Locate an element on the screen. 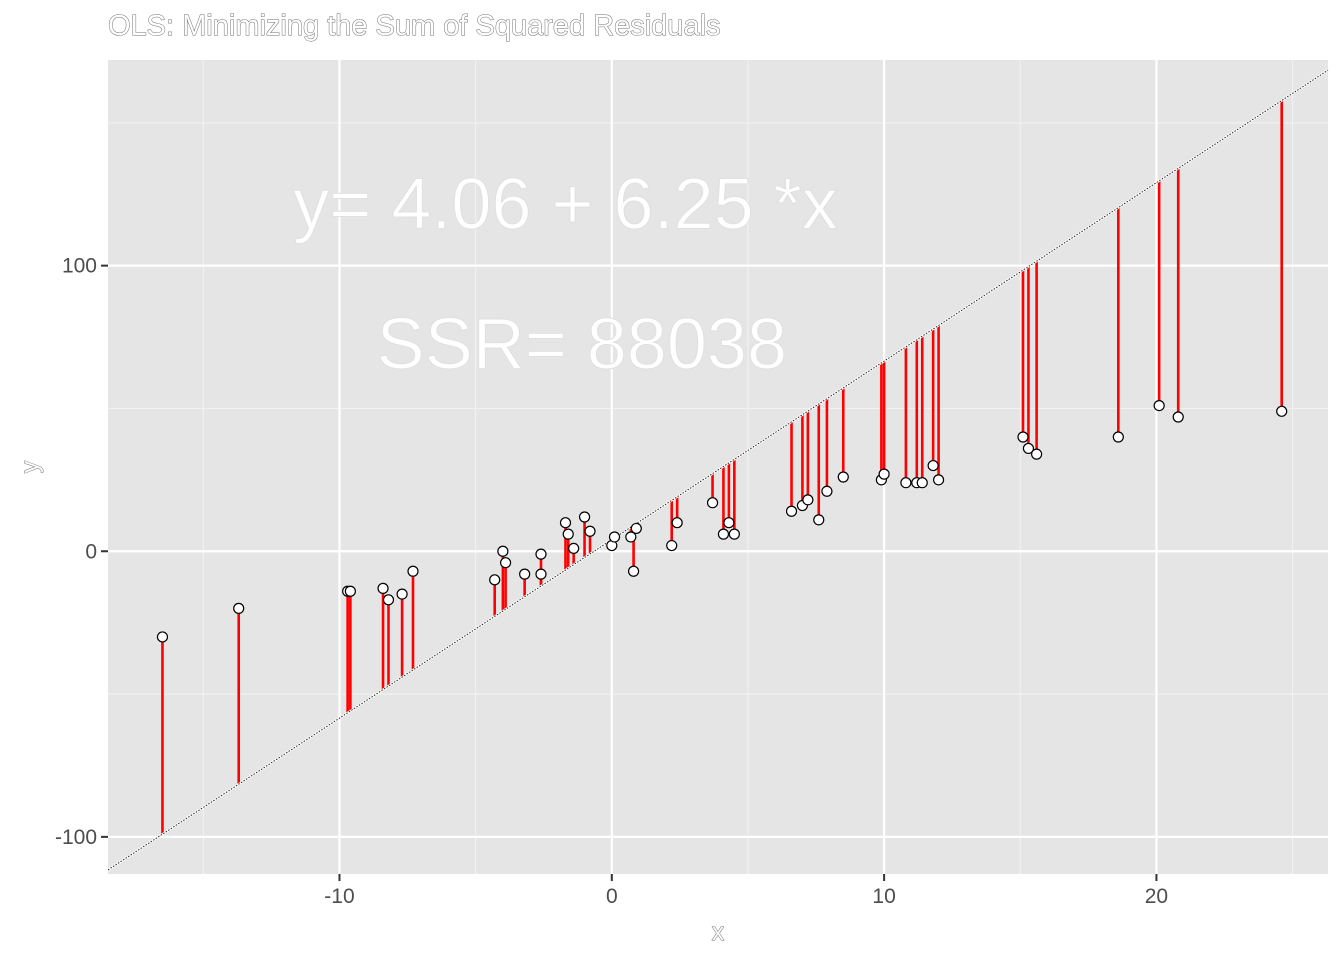 The height and width of the screenshot is (960, 1344). x-axis: -10 0 10 20 is located at coordinates (746, 891).